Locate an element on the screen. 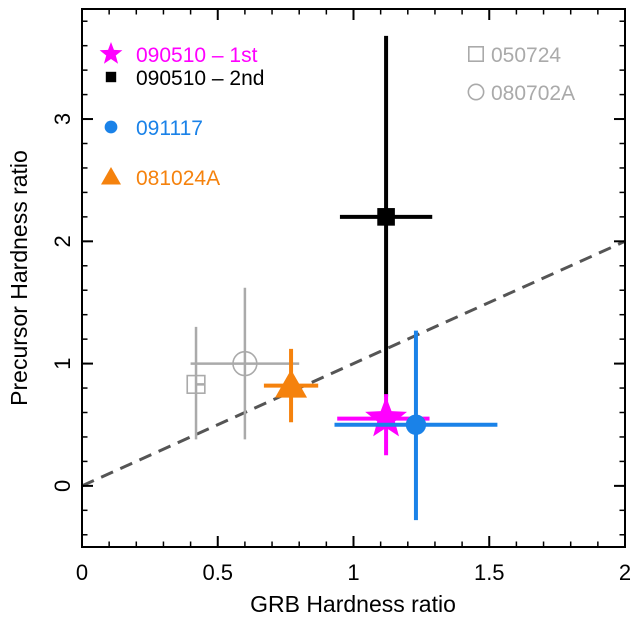 Image resolution: width=634 pixels, height=619 pixels. legend-item-080702a: 080702A is located at coordinates (521, 93).